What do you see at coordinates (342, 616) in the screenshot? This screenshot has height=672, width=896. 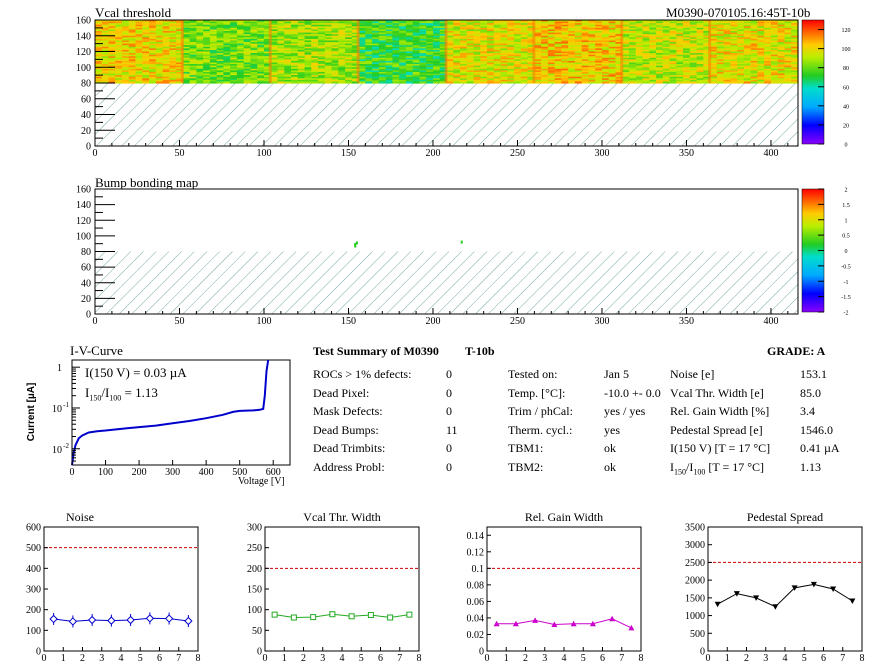 I see `series-line` at bounding box center [342, 616].